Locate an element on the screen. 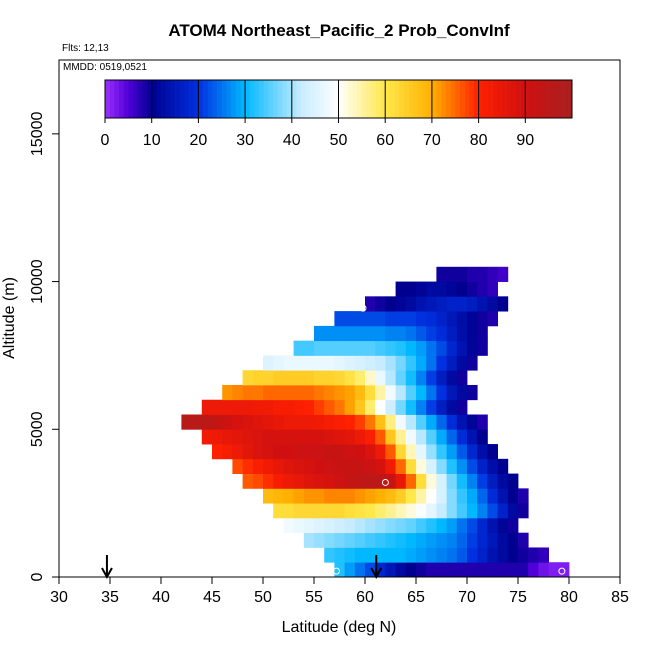 The height and width of the screenshot is (650, 650). colorbar-tick-label: 70 is located at coordinates (432, 140).